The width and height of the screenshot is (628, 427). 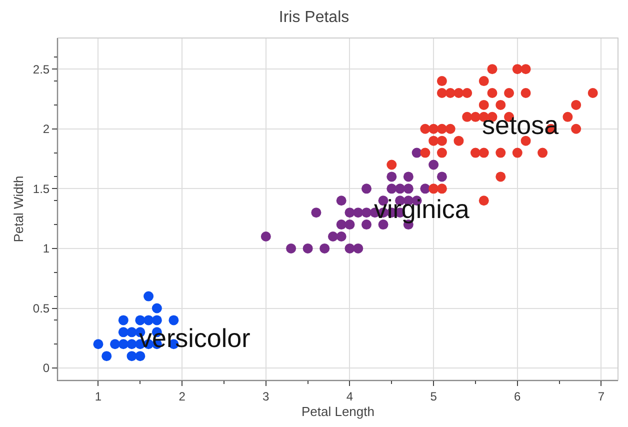 What do you see at coordinates (195, 338) in the screenshot?
I see `annotation: versicolor` at bounding box center [195, 338].